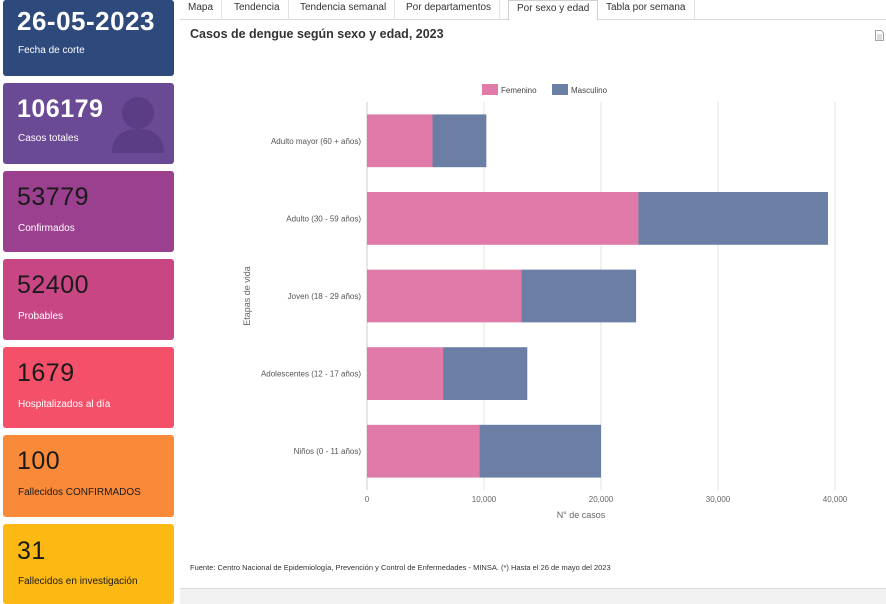 The width and height of the screenshot is (886, 604). What do you see at coordinates (718, 499) in the screenshot?
I see `x-tick-label: 30,000` at bounding box center [718, 499].